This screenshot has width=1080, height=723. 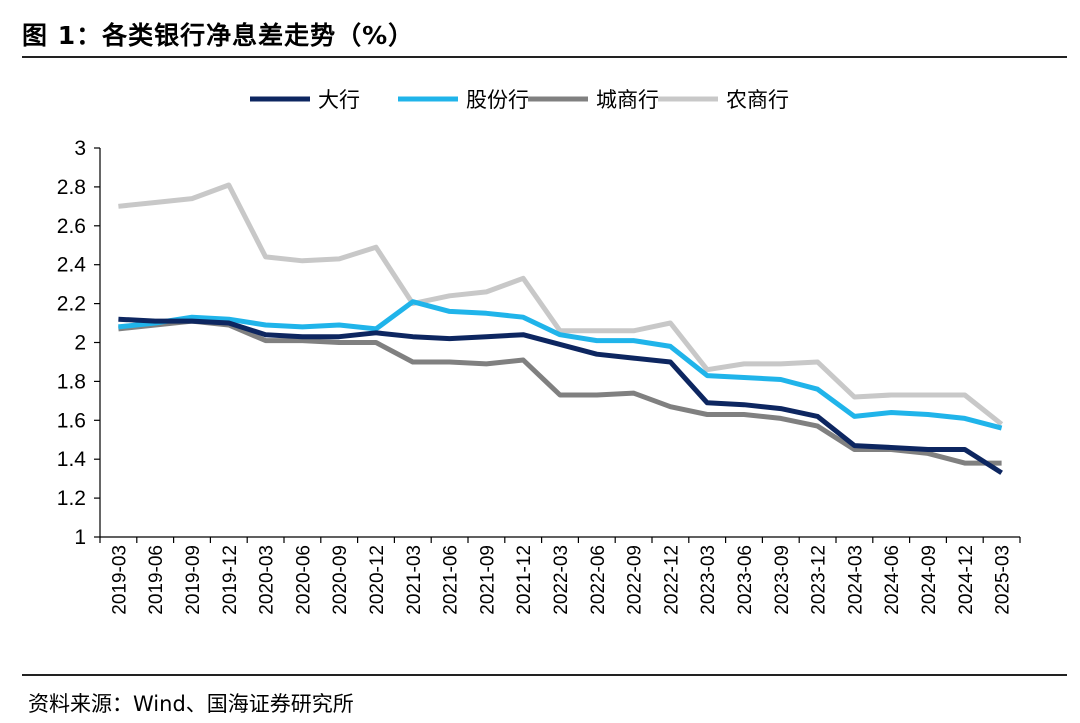 What do you see at coordinates (544, 695) in the screenshot?
I see `figure-footer: 资料来源：Wind、国海证券研究所` at bounding box center [544, 695].